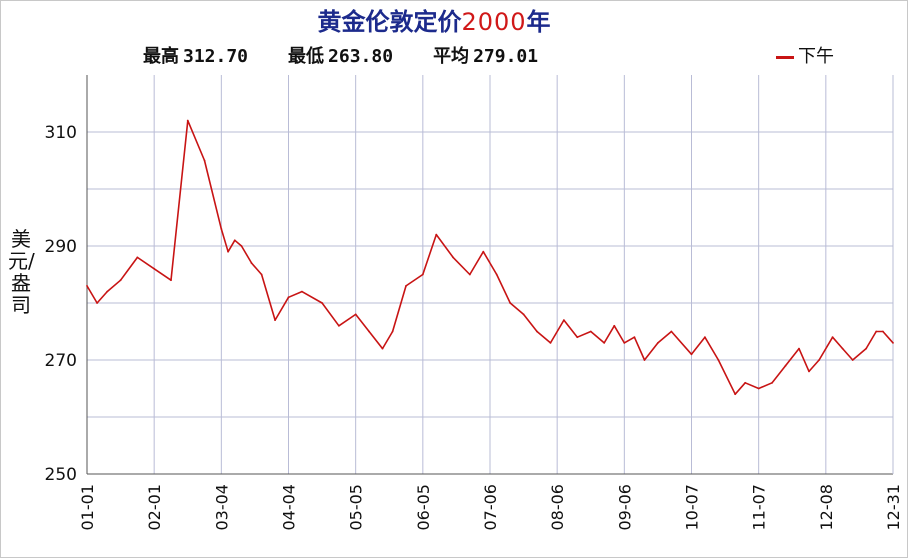  What do you see at coordinates (624, 507) in the screenshot?
I see `x-tick-label: 09-06` at bounding box center [624, 507].